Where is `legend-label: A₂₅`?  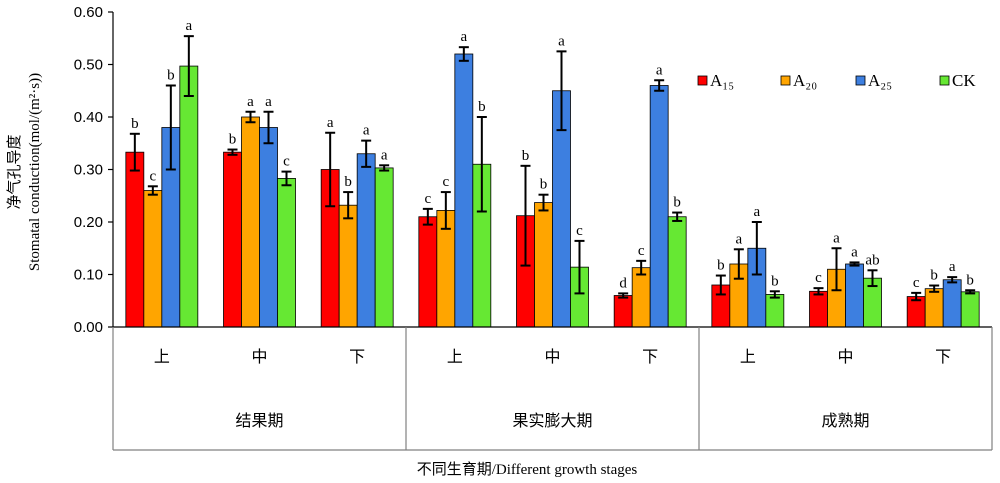
legend-label: A₂₅ is located at coordinates (880, 80).